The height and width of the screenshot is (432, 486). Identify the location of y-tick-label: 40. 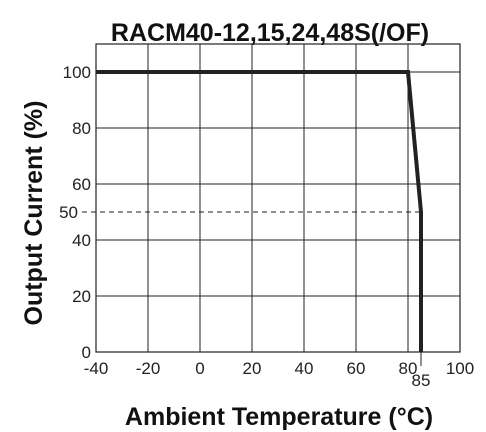
(81, 240).